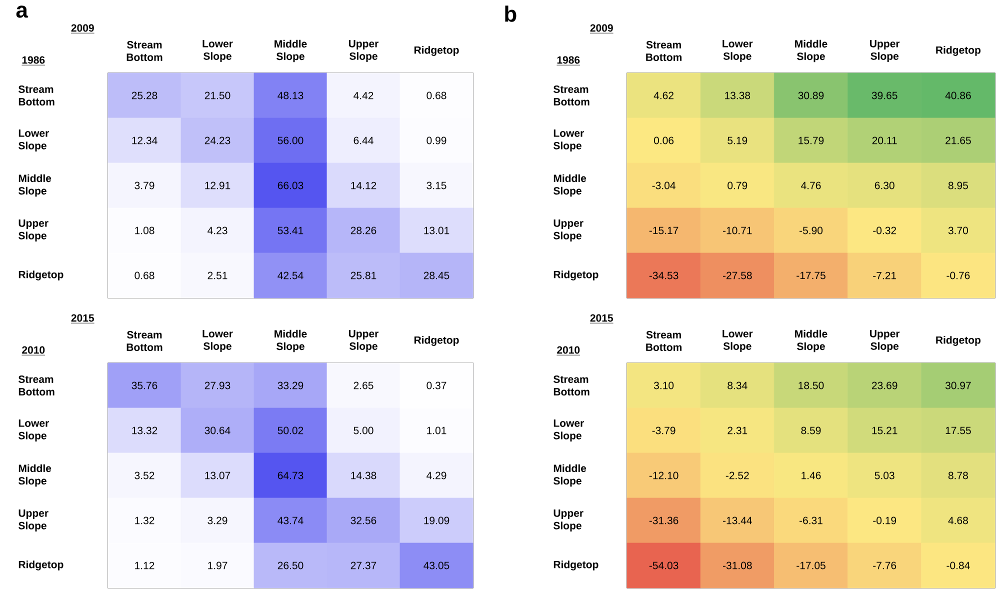  What do you see at coordinates (145, 140) in the screenshot?
I see `data-label: 12.34` at bounding box center [145, 140].